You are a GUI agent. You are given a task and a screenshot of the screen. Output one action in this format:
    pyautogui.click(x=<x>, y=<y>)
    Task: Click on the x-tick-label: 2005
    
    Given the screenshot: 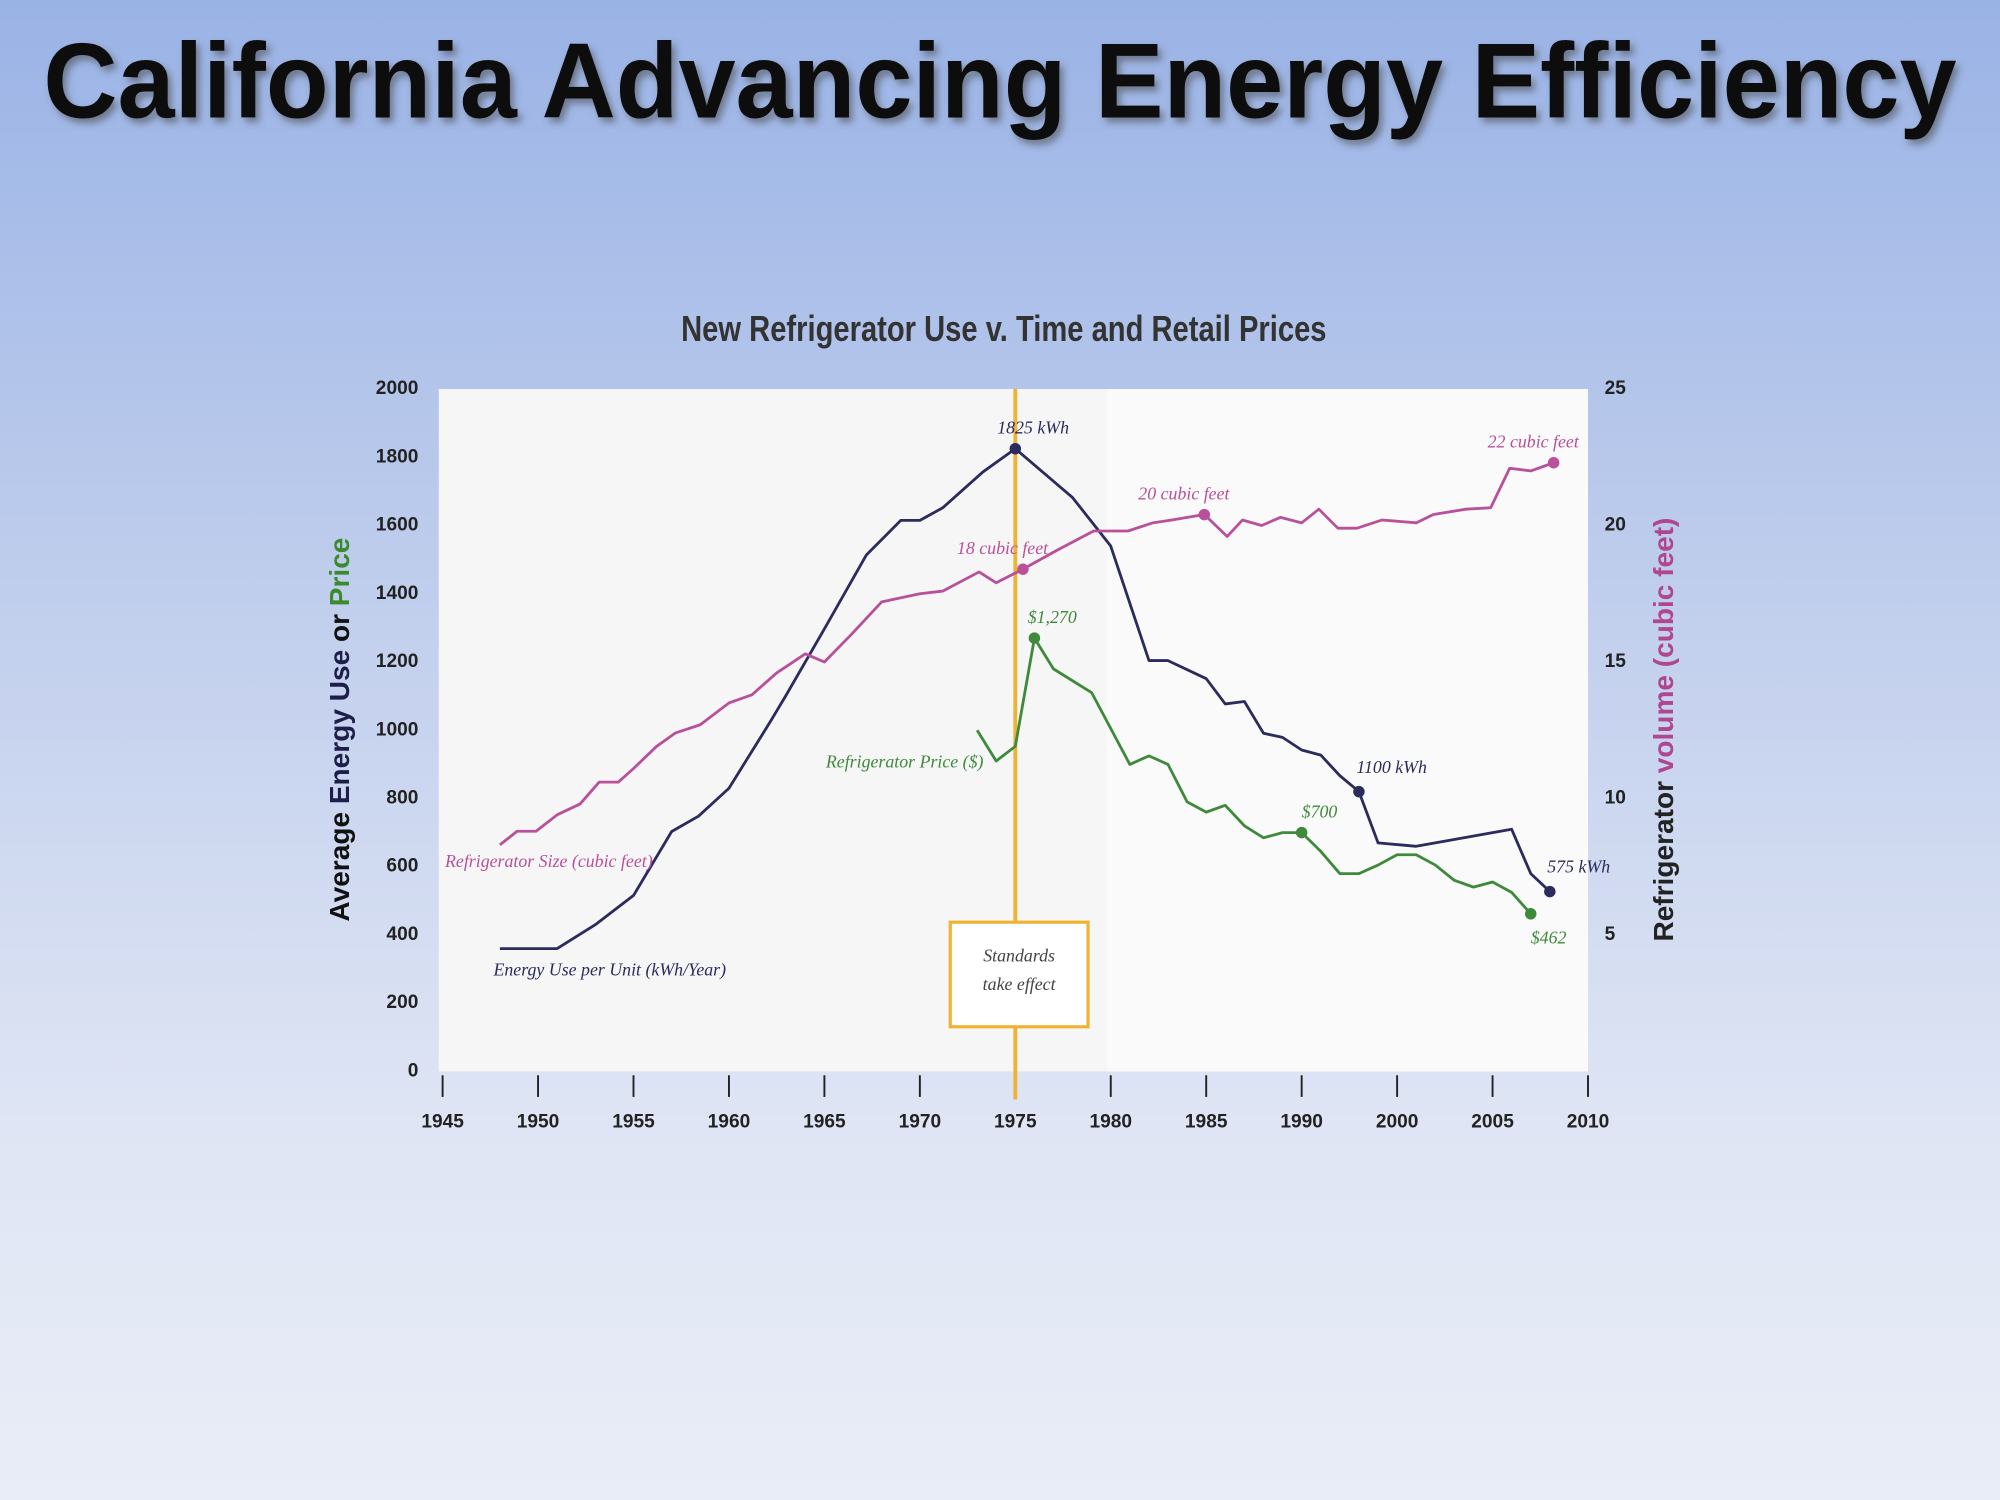 What is the action you would take?
    pyautogui.click(x=1492, y=1121)
    